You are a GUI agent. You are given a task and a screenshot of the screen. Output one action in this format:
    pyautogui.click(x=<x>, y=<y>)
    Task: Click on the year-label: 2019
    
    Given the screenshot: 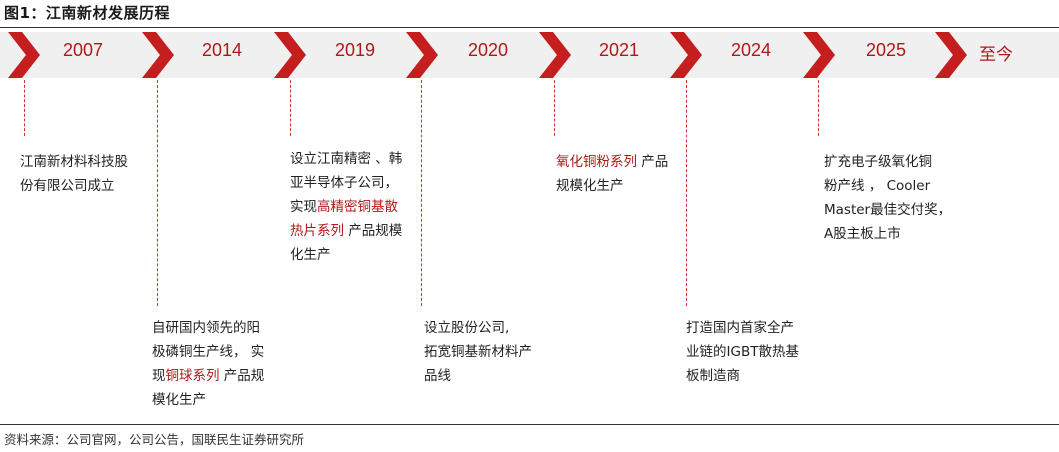 What is the action you would take?
    pyautogui.click(x=355, y=50)
    